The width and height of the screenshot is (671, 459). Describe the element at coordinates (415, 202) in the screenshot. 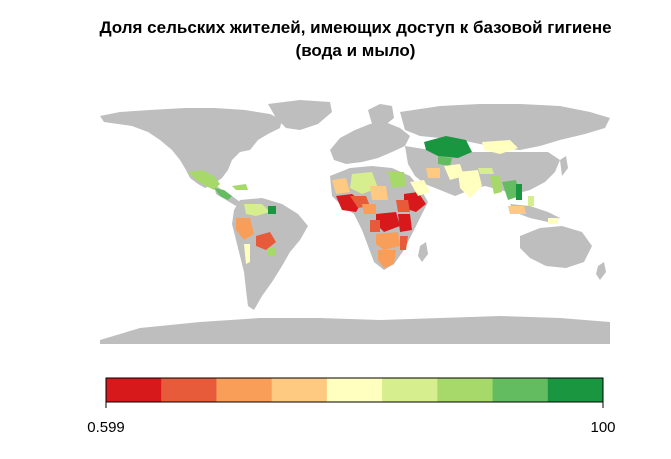

I see `region-horn-of-africa` at that location.